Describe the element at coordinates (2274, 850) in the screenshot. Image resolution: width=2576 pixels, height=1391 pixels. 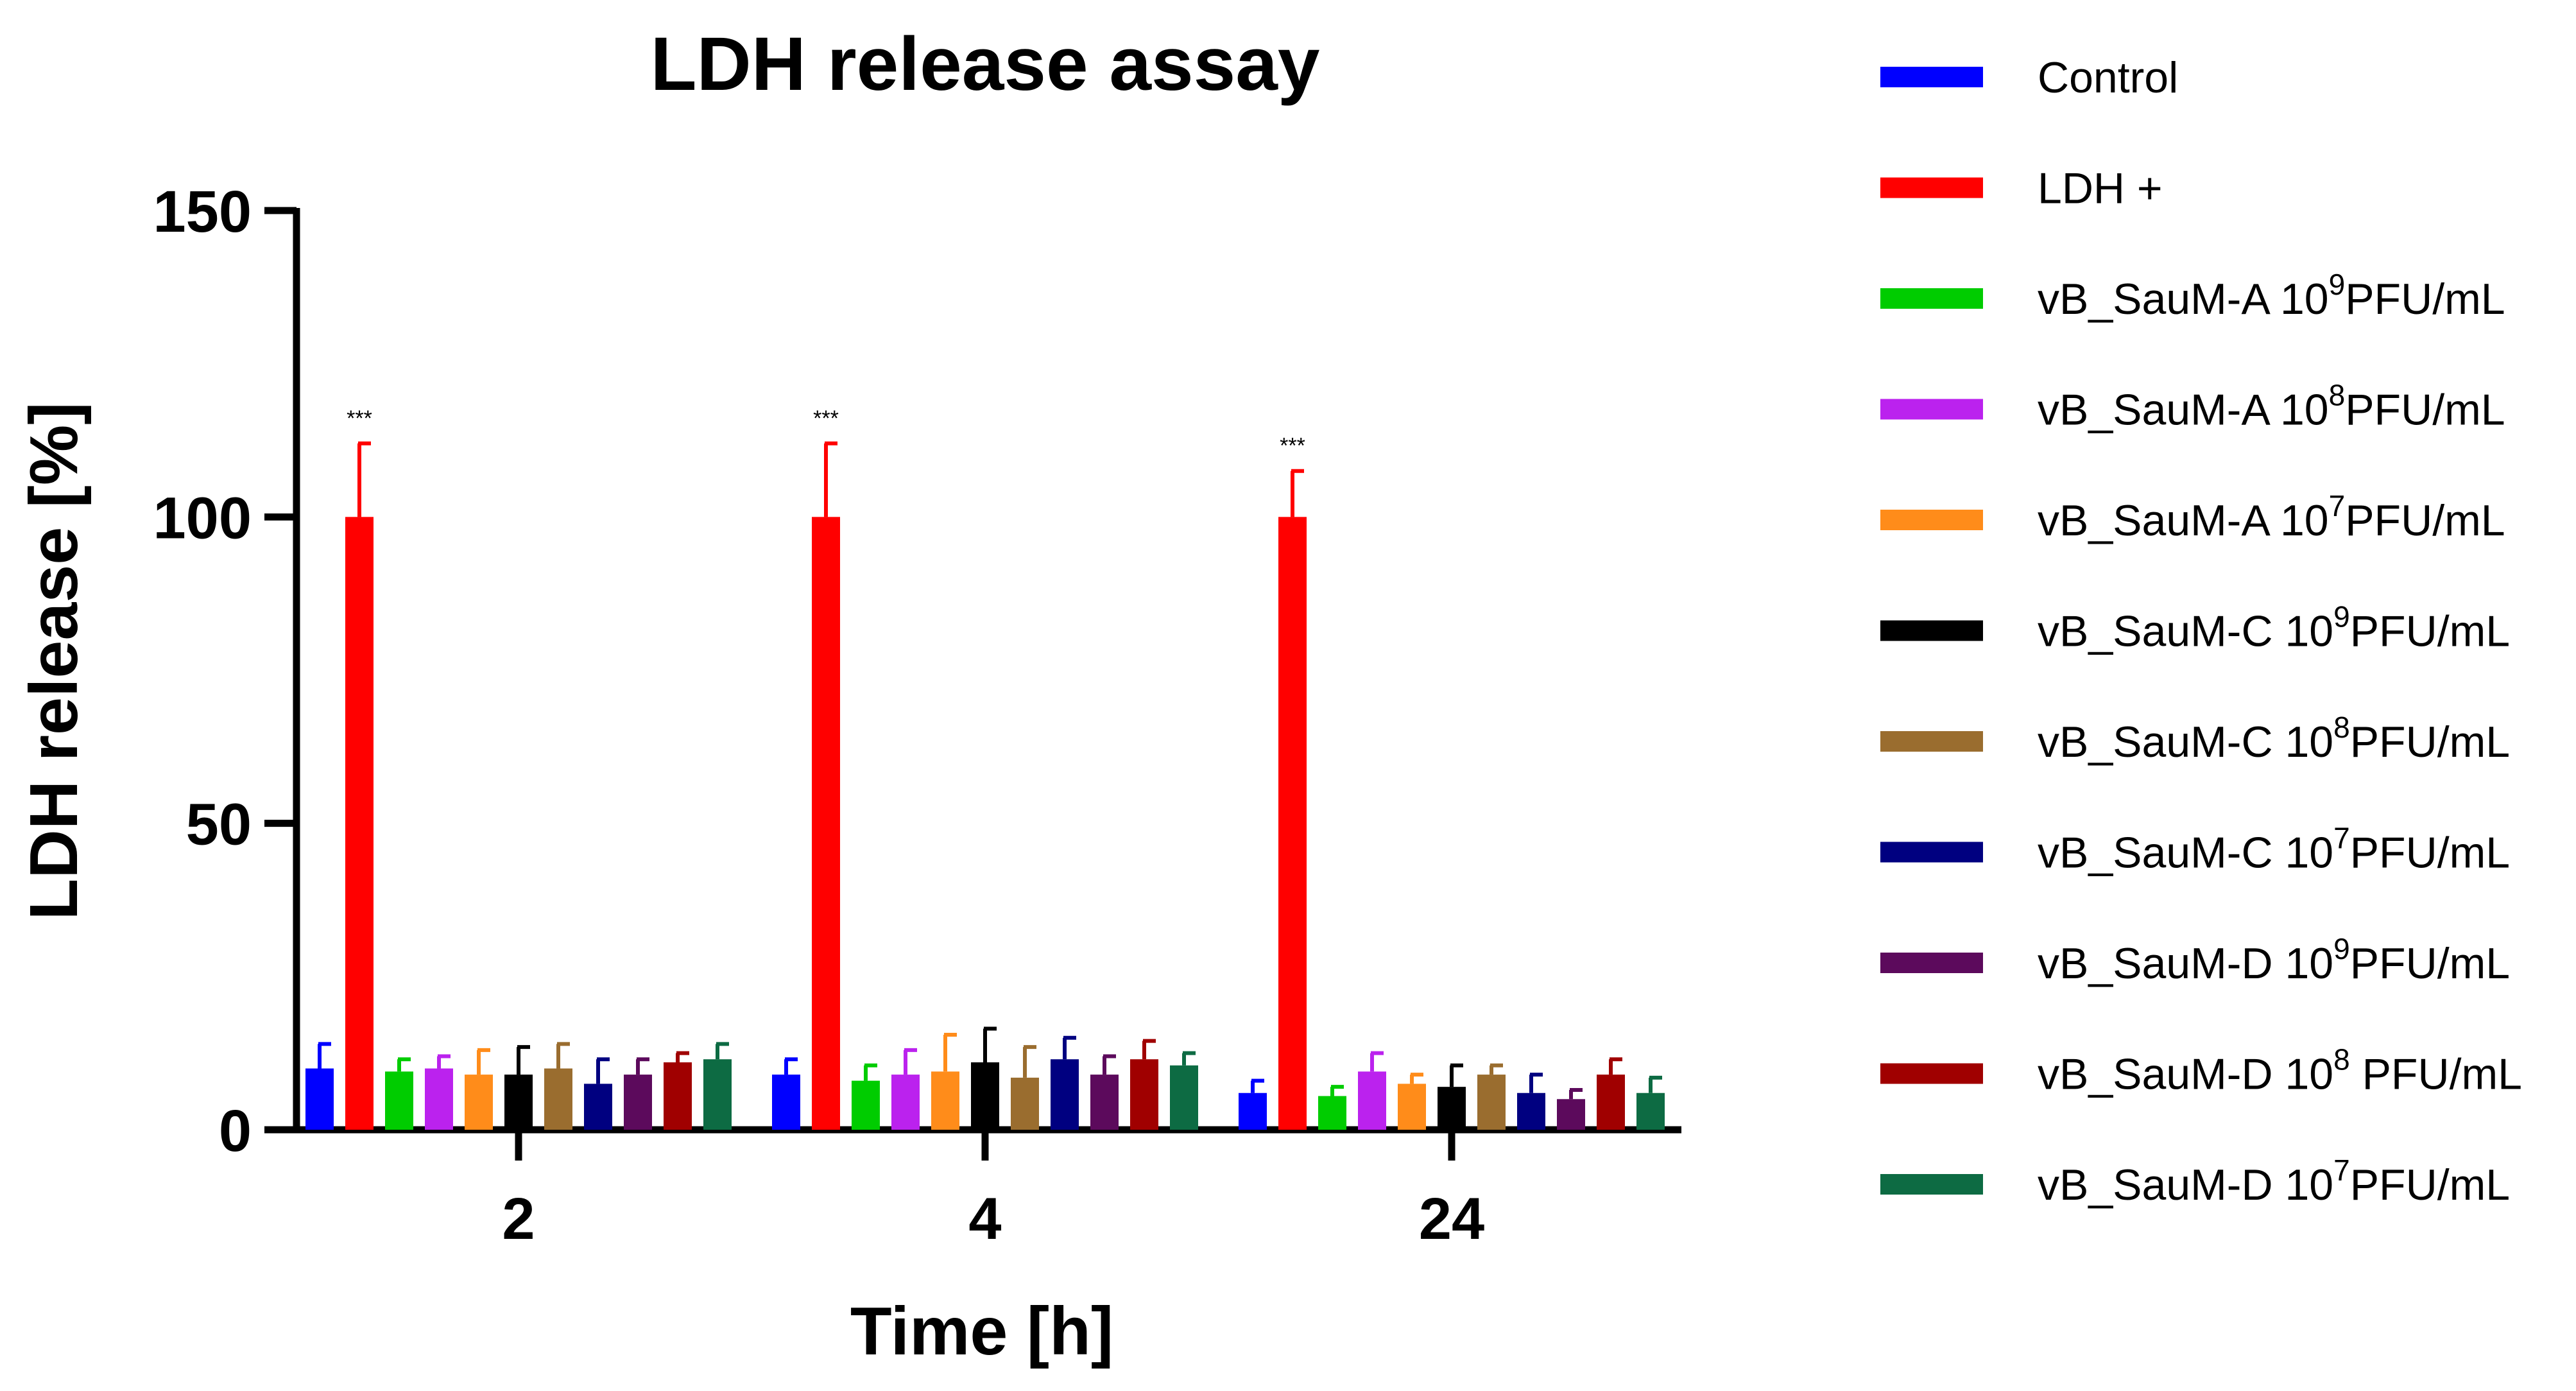
I see `legend-label: vB_SauM-C 107PFU/mL` at that location.